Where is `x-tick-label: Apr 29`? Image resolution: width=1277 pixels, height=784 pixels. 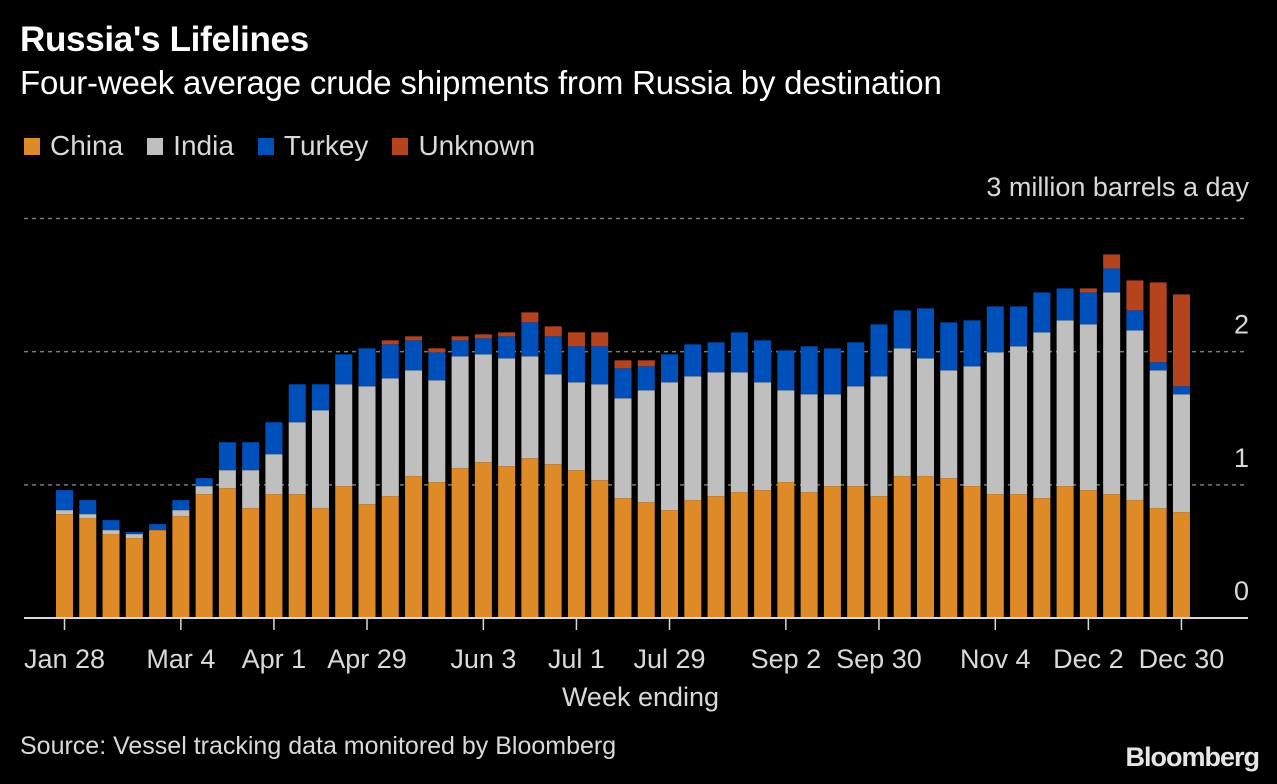
x-tick-label: Apr 29 is located at coordinates (367, 659).